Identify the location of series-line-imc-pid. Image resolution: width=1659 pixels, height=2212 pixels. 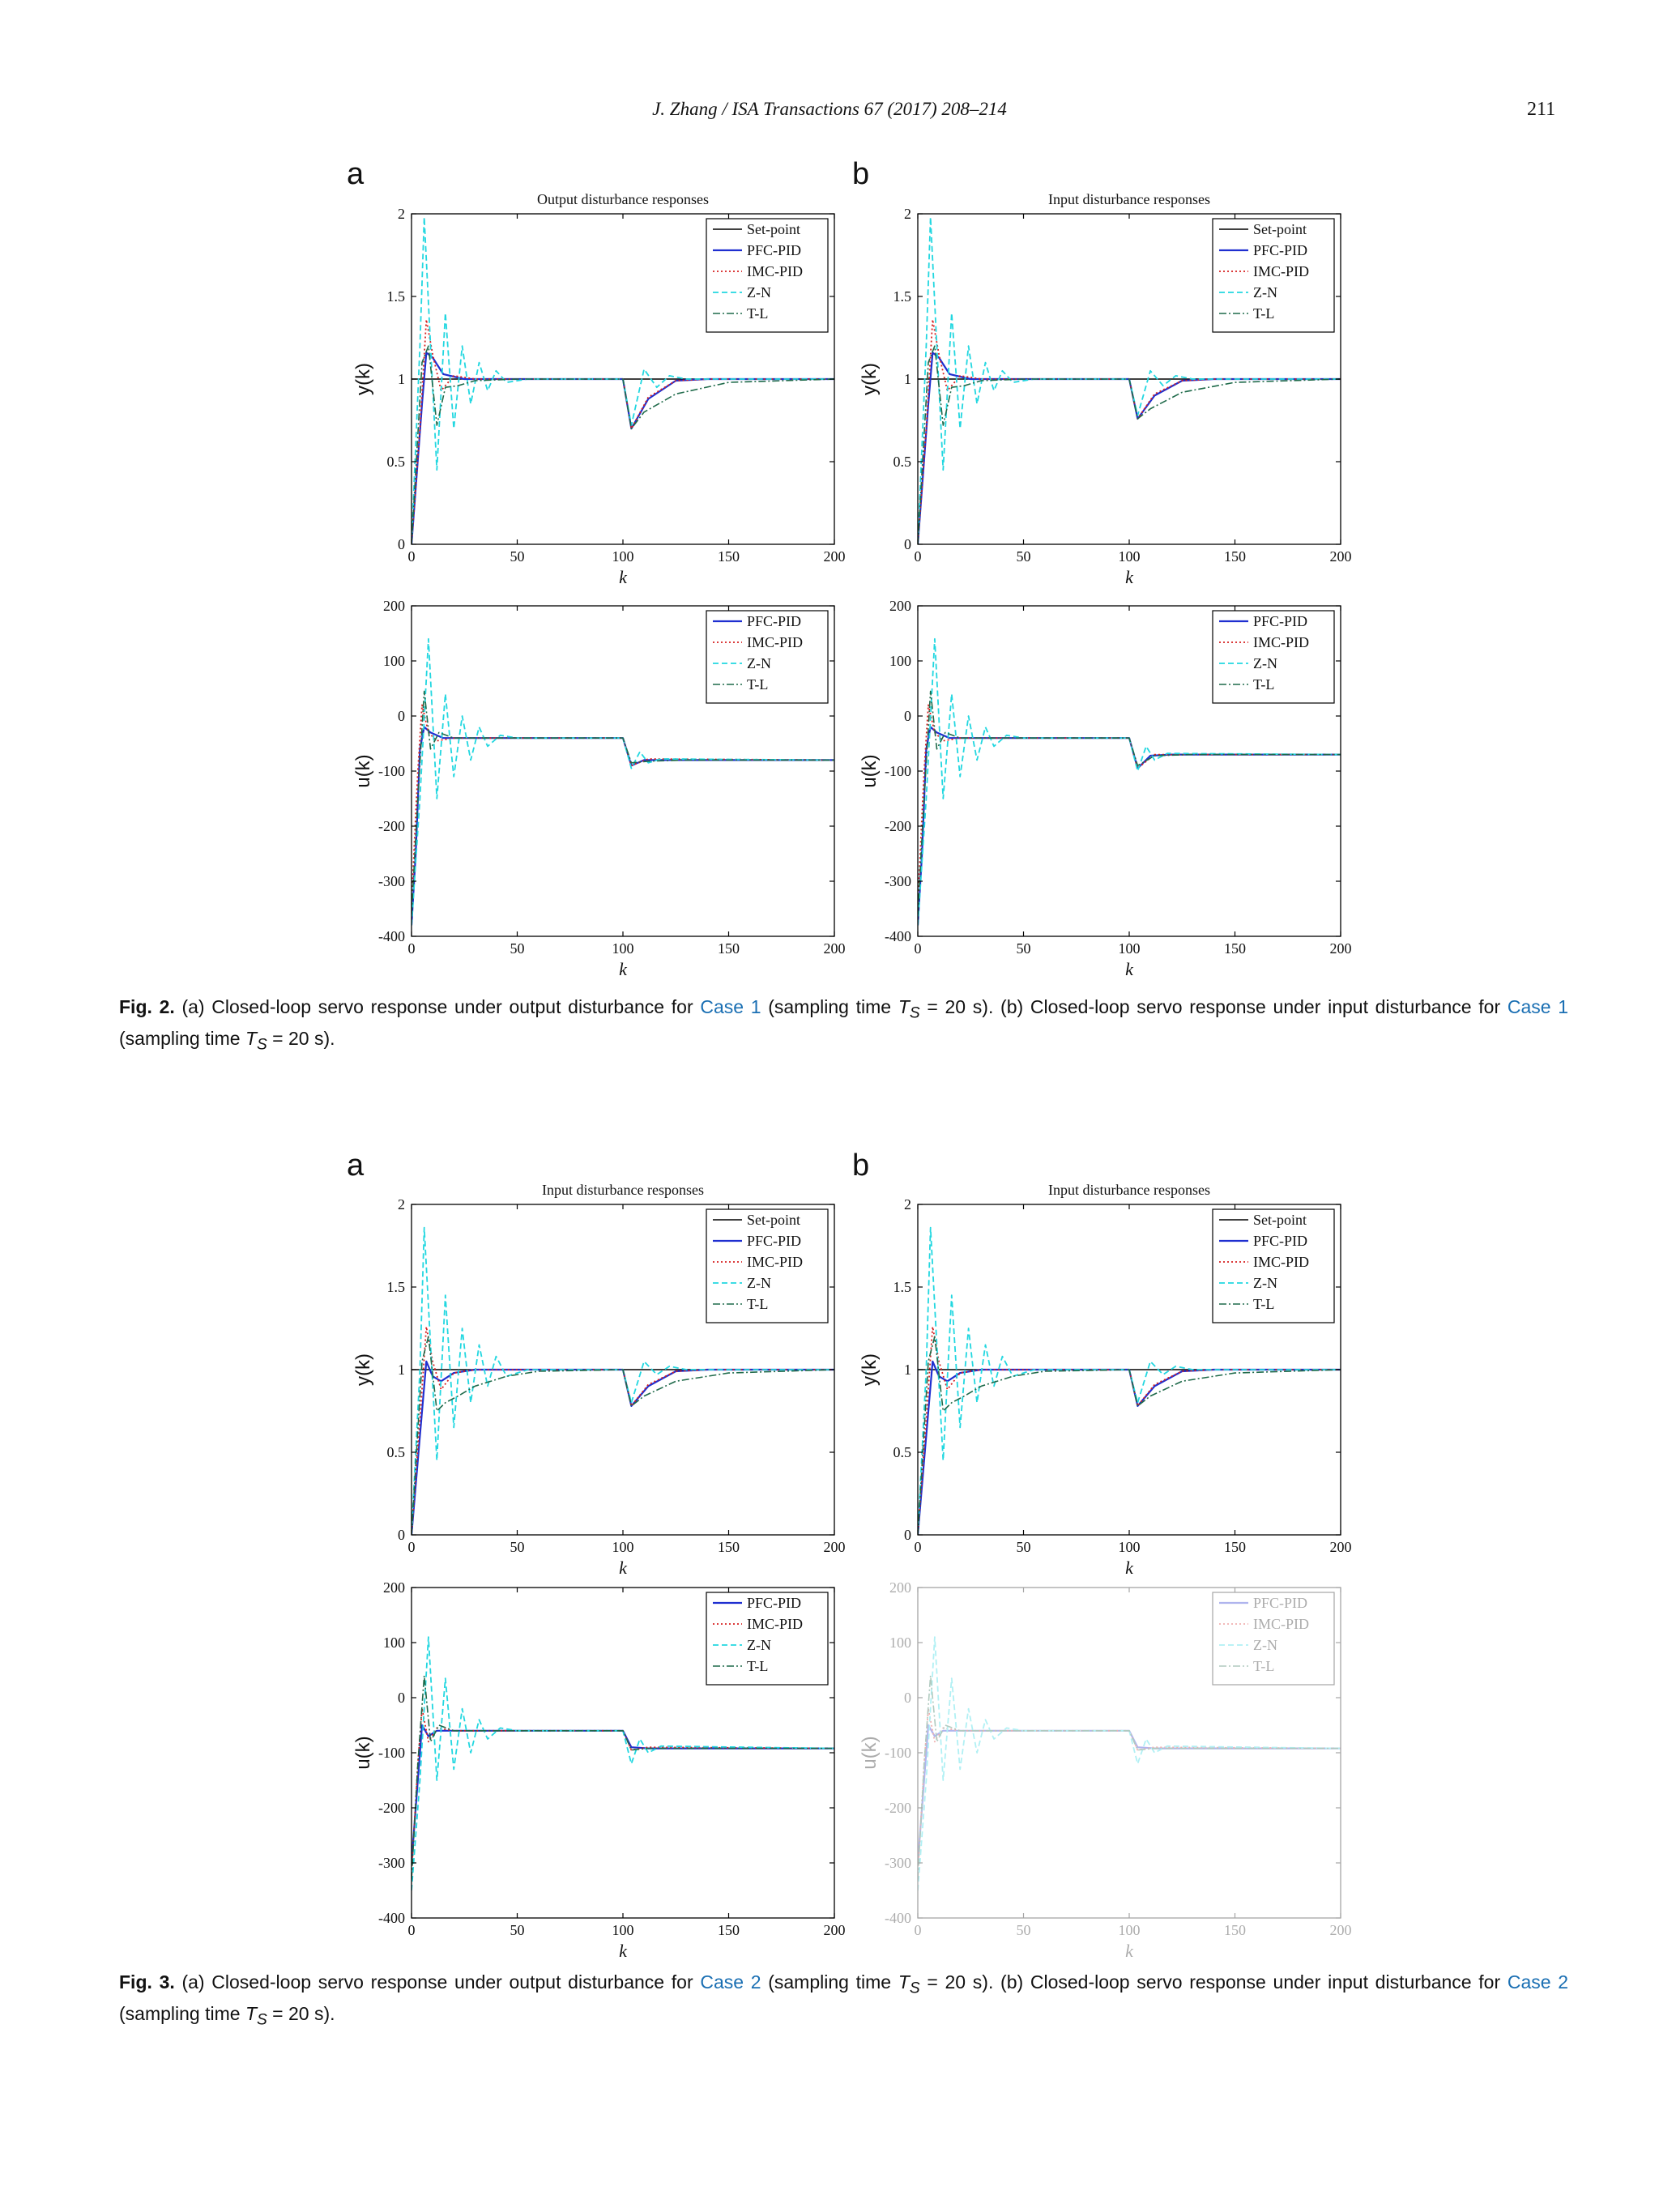
(1129, 804).